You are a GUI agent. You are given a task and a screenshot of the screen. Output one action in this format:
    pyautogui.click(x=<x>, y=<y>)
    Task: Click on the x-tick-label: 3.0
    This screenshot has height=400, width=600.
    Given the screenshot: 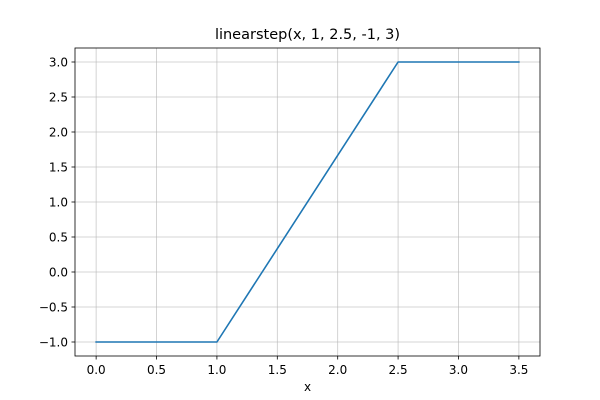 What is the action you would take?
    pyautogui.click(x=458, y=370)
    